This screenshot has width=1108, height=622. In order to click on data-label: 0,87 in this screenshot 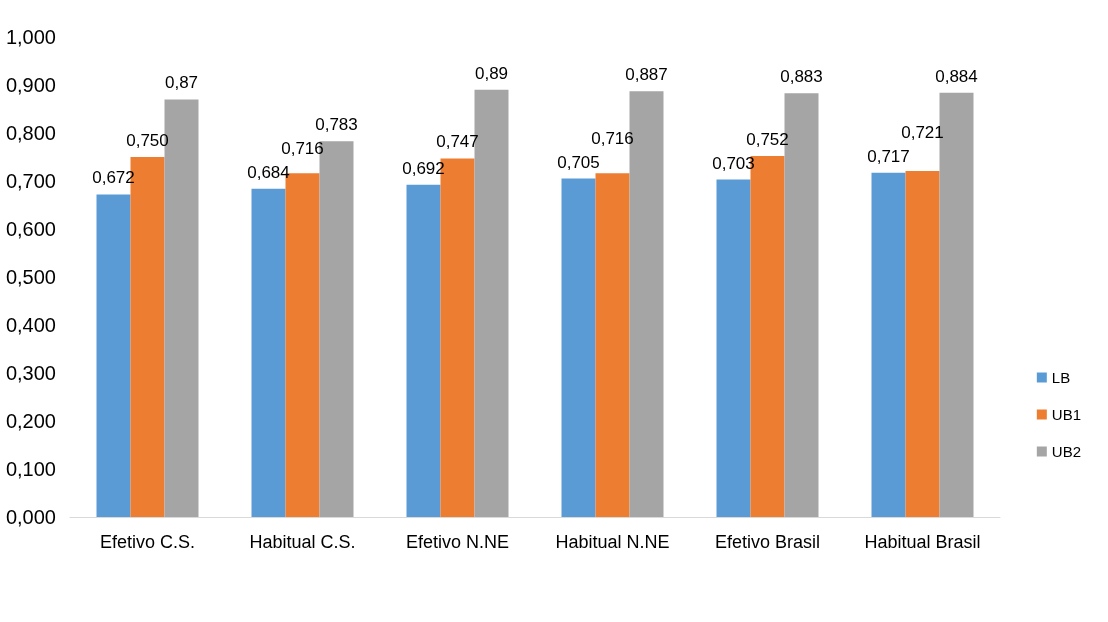, I will do `click(181, 83)`.